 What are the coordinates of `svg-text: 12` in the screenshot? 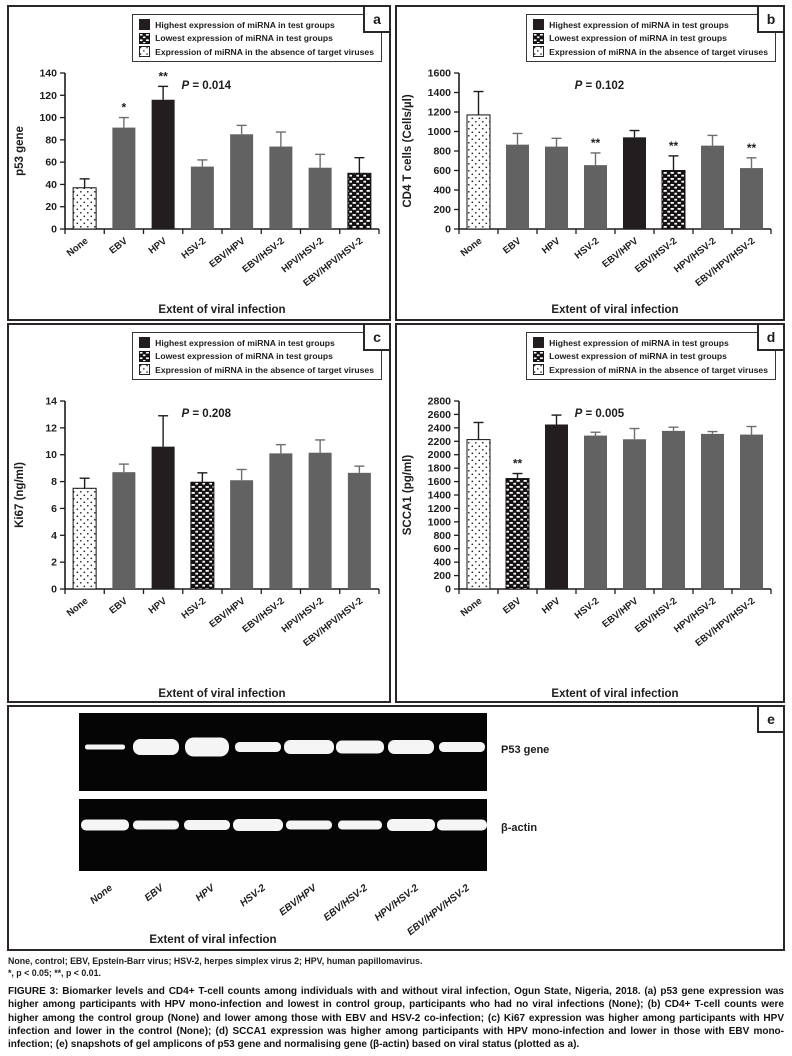 It's located at (51, 428).